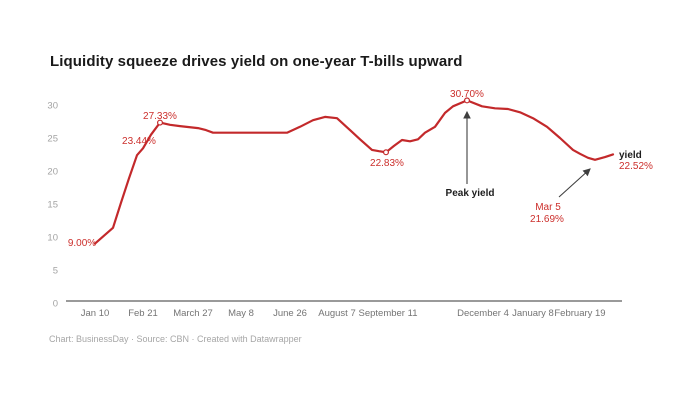 The width and height of the screenshot is (700, 400). I want to click on y-tick-label: 20, so click(52, 171).